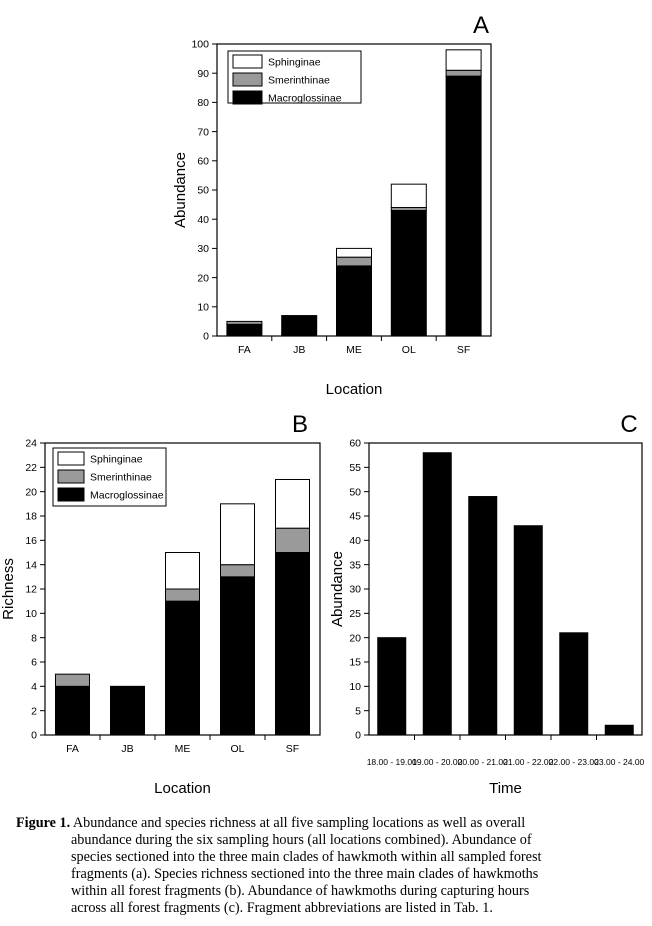  What do you see at coordinates (127, 749) in the screenshot?
I see `chart-b-x-tick-label: JB` at bounding box center [127, 749].